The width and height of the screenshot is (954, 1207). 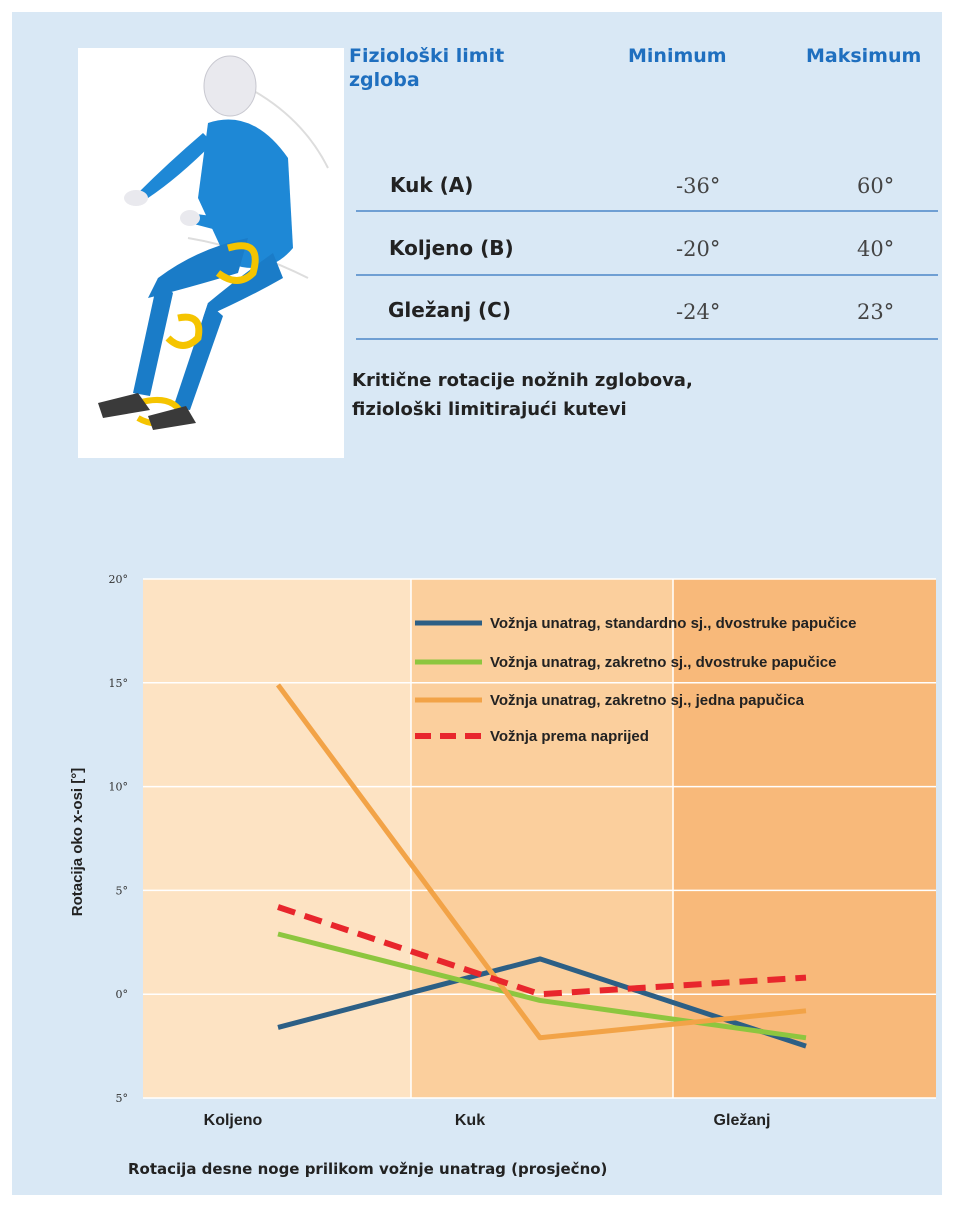 I want to click on legend-label: Vožnja prema naprijed, so click(x=569, y=736).